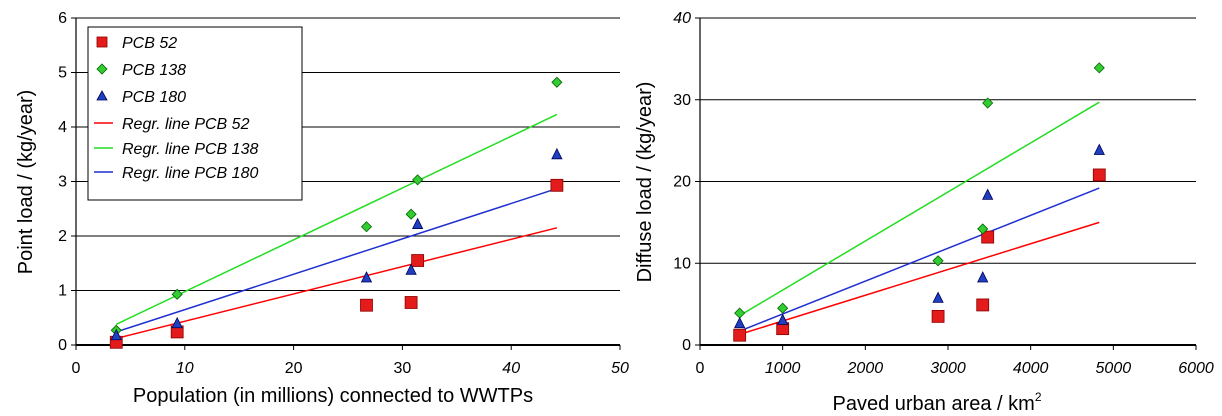 The width and height of the screenshot is (1222, 416). What do you see at coordinates (149, 43) in the screenshot?
I see `legend-label-pcb-52: PCB 52` at bounding box center [149, 43].